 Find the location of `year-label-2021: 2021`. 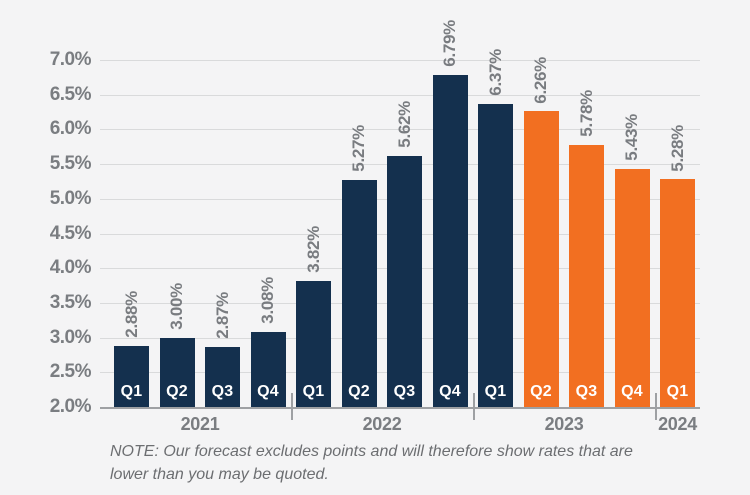

year-label-2021: 2021 is located at coordinates (200, 424).